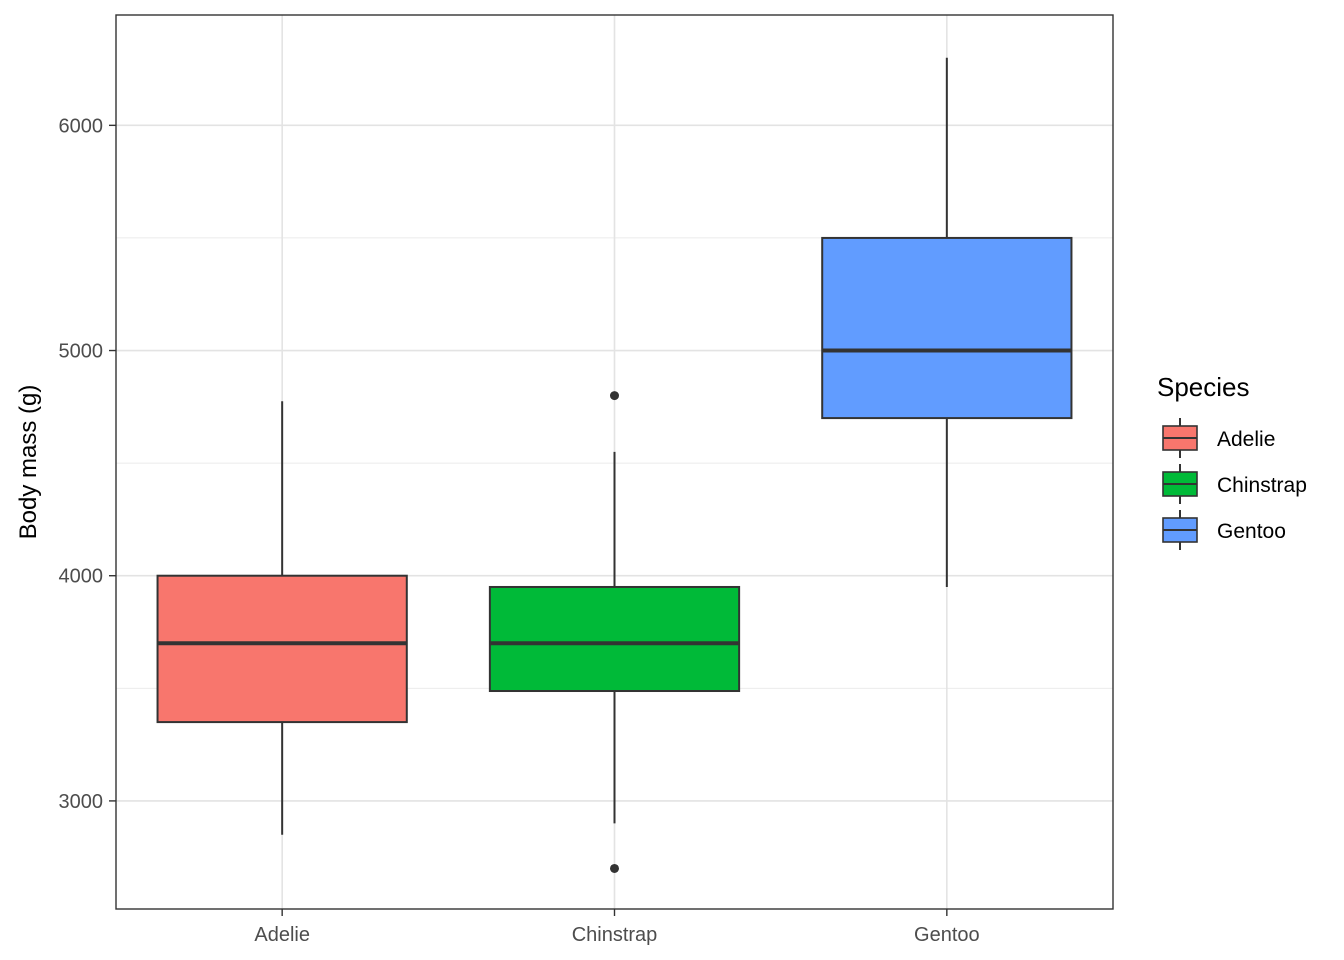 The width and height of the screenshot is (1344, 960). What do you see at coordinates (81, 577) in the screenshot?
I see `y-tick-label: 4000` at bounding box center [81, 577].